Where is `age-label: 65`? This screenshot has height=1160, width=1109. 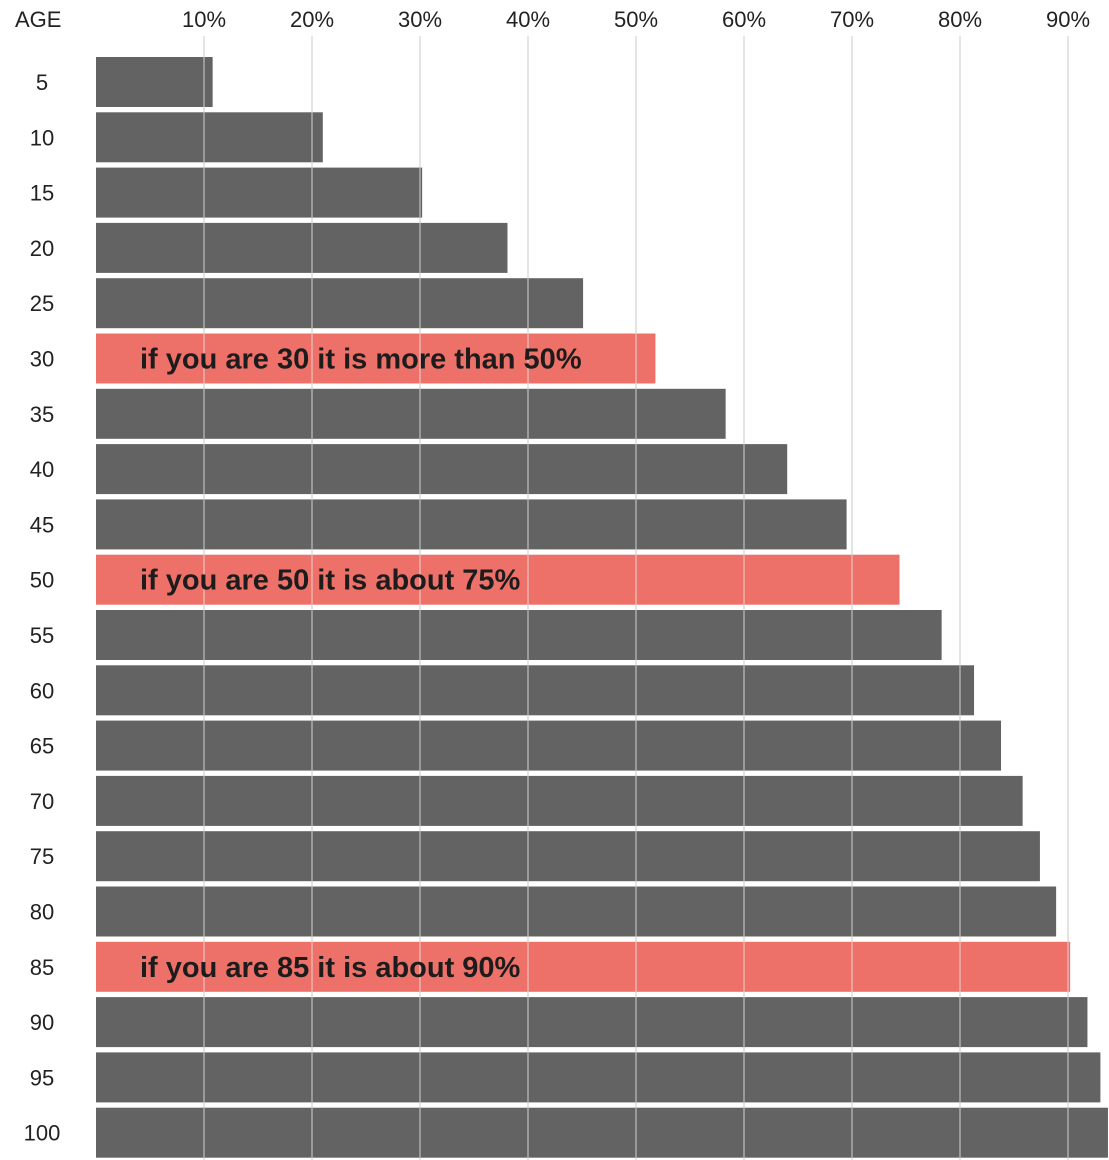 age-label: 65 is located at coordinates (42, 746).